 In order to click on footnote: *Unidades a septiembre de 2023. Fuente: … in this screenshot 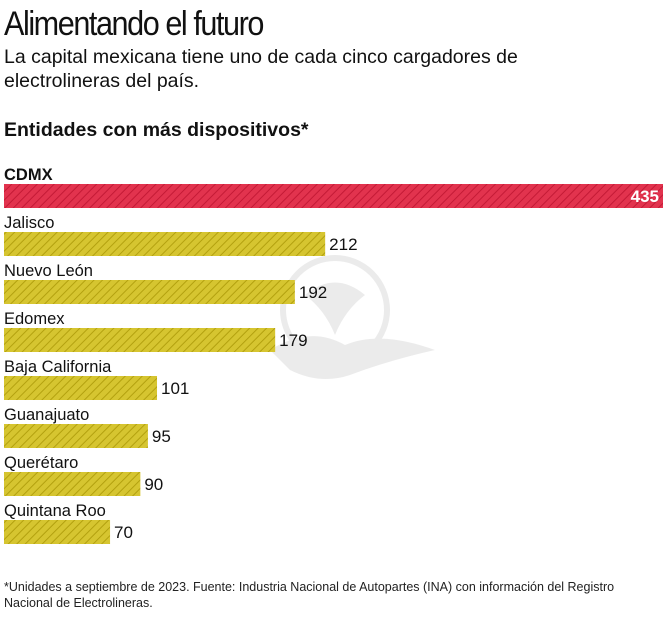, I will do `click(309, 595)`.